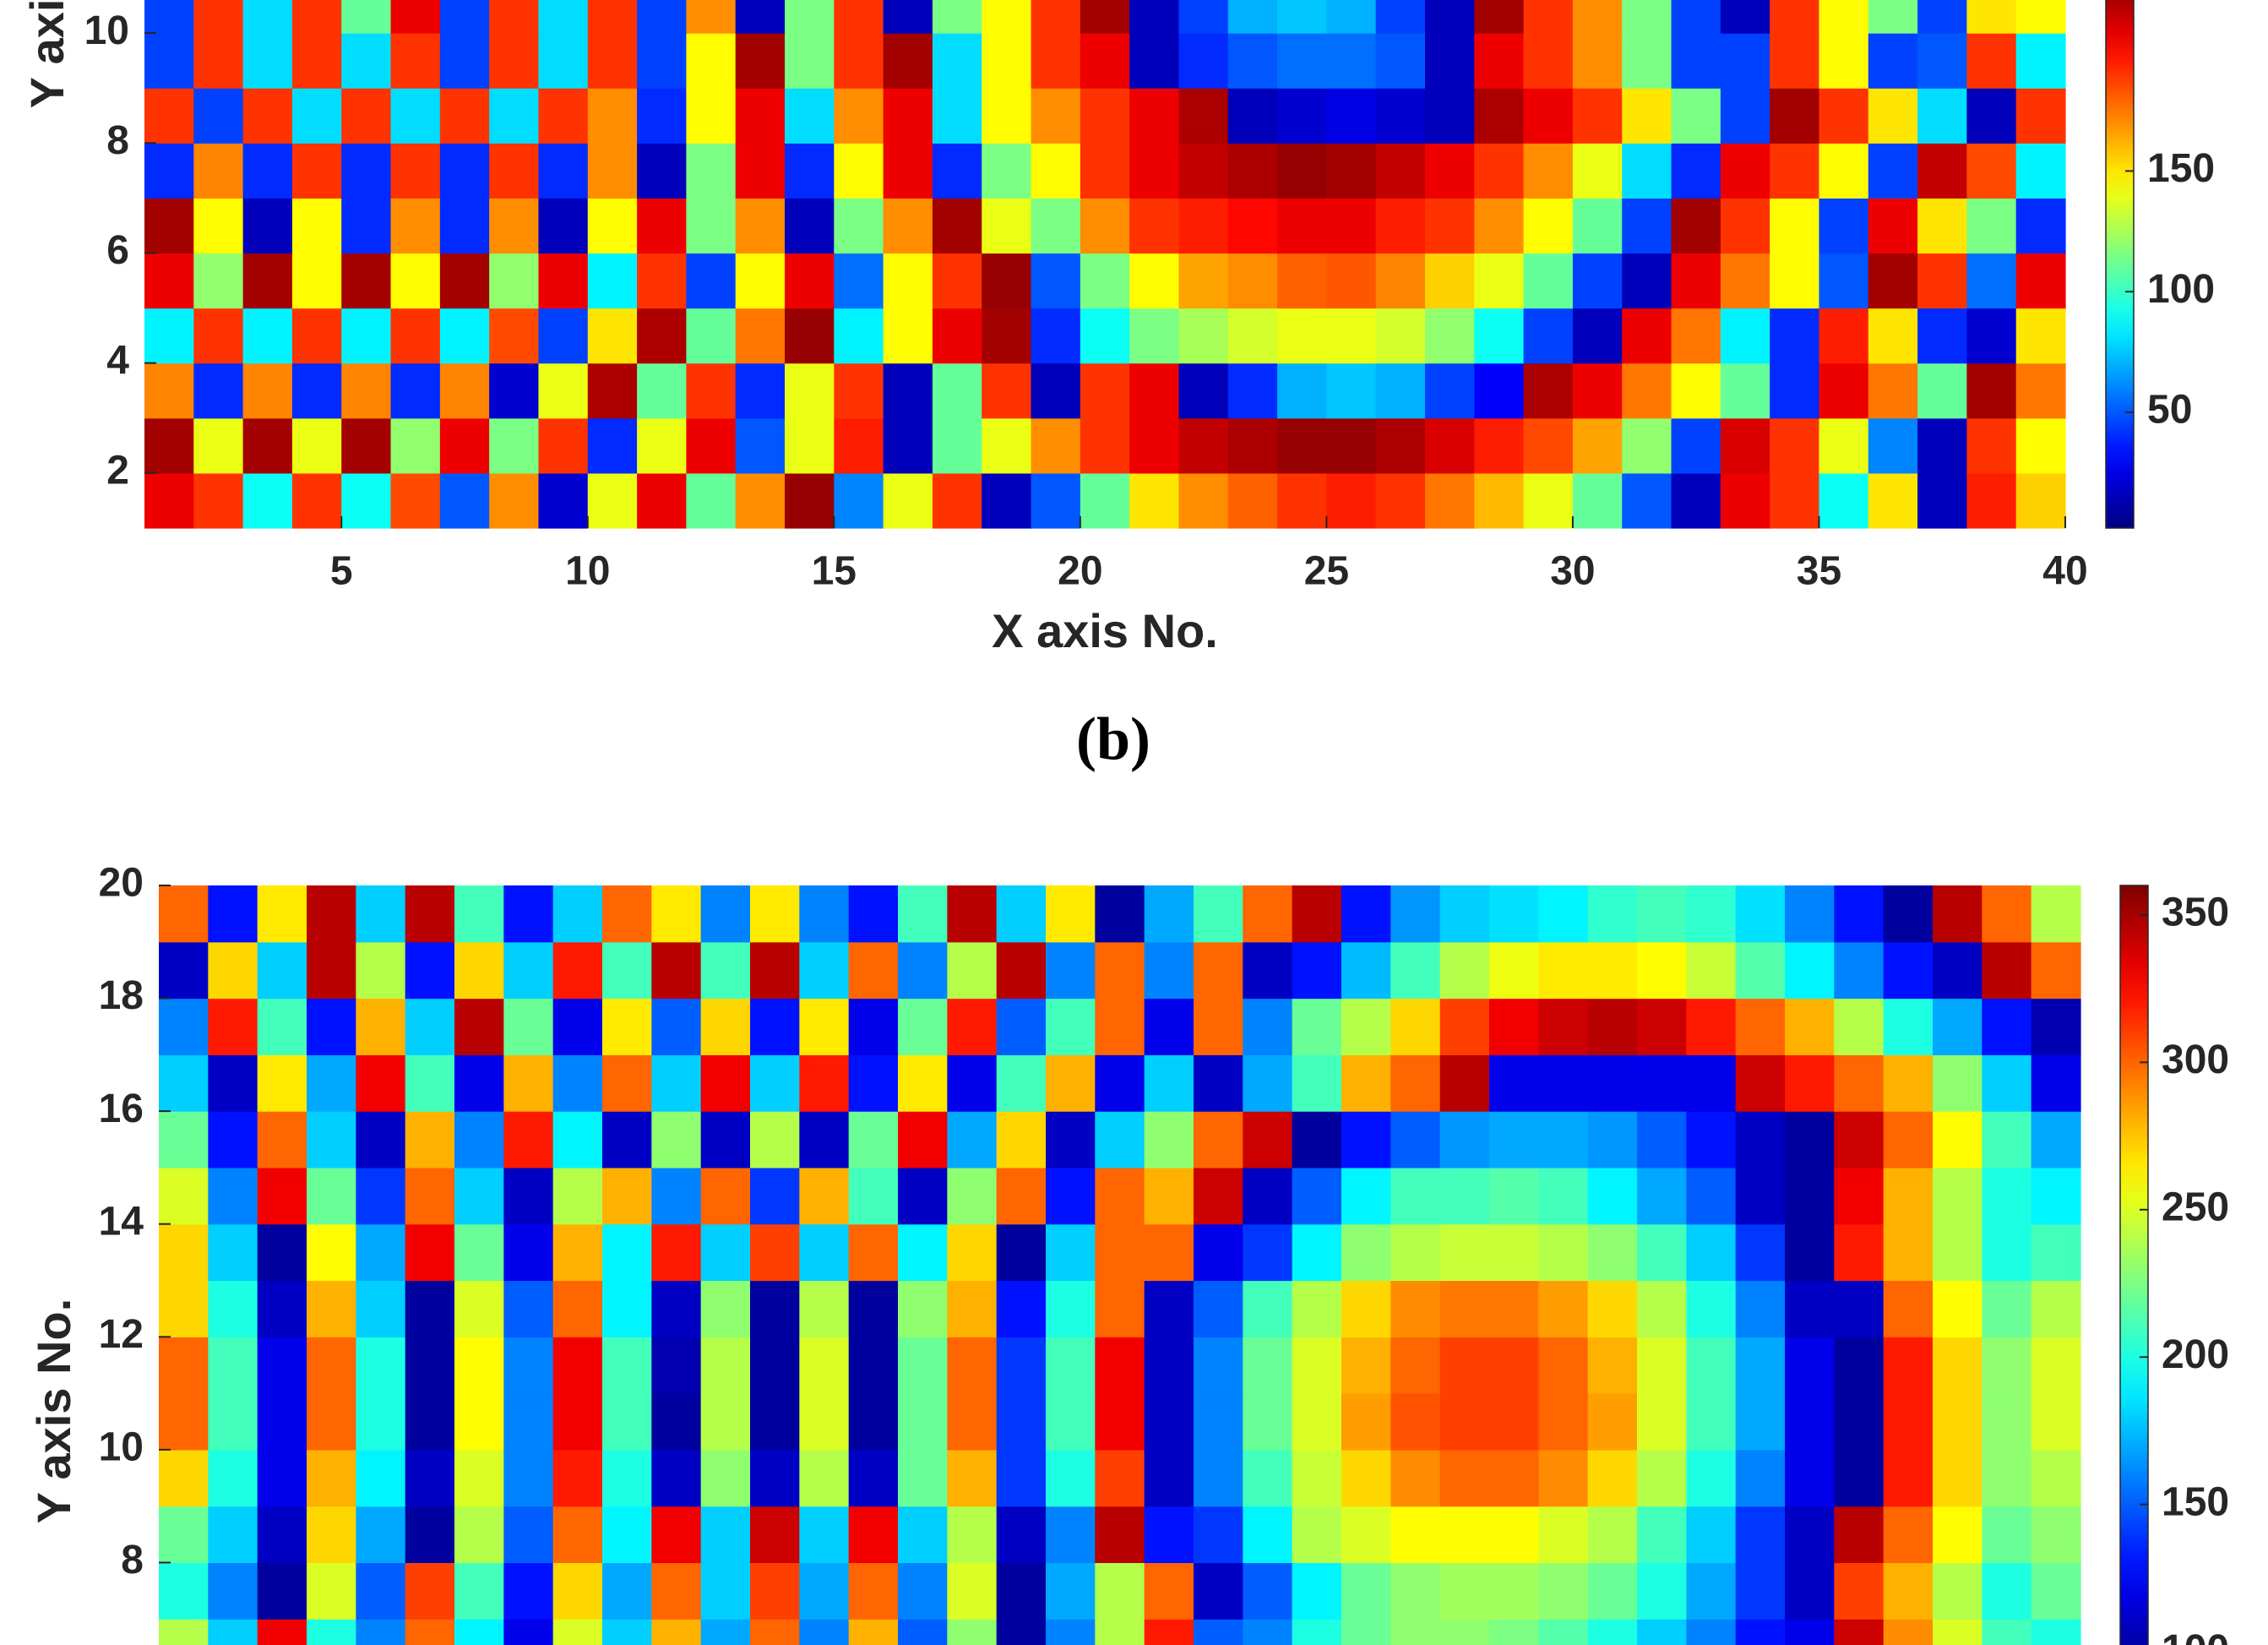 This screenshot has height=1645, width=2268. I want to click on colorbar-tick-label: 100, so click(2195, 1636).